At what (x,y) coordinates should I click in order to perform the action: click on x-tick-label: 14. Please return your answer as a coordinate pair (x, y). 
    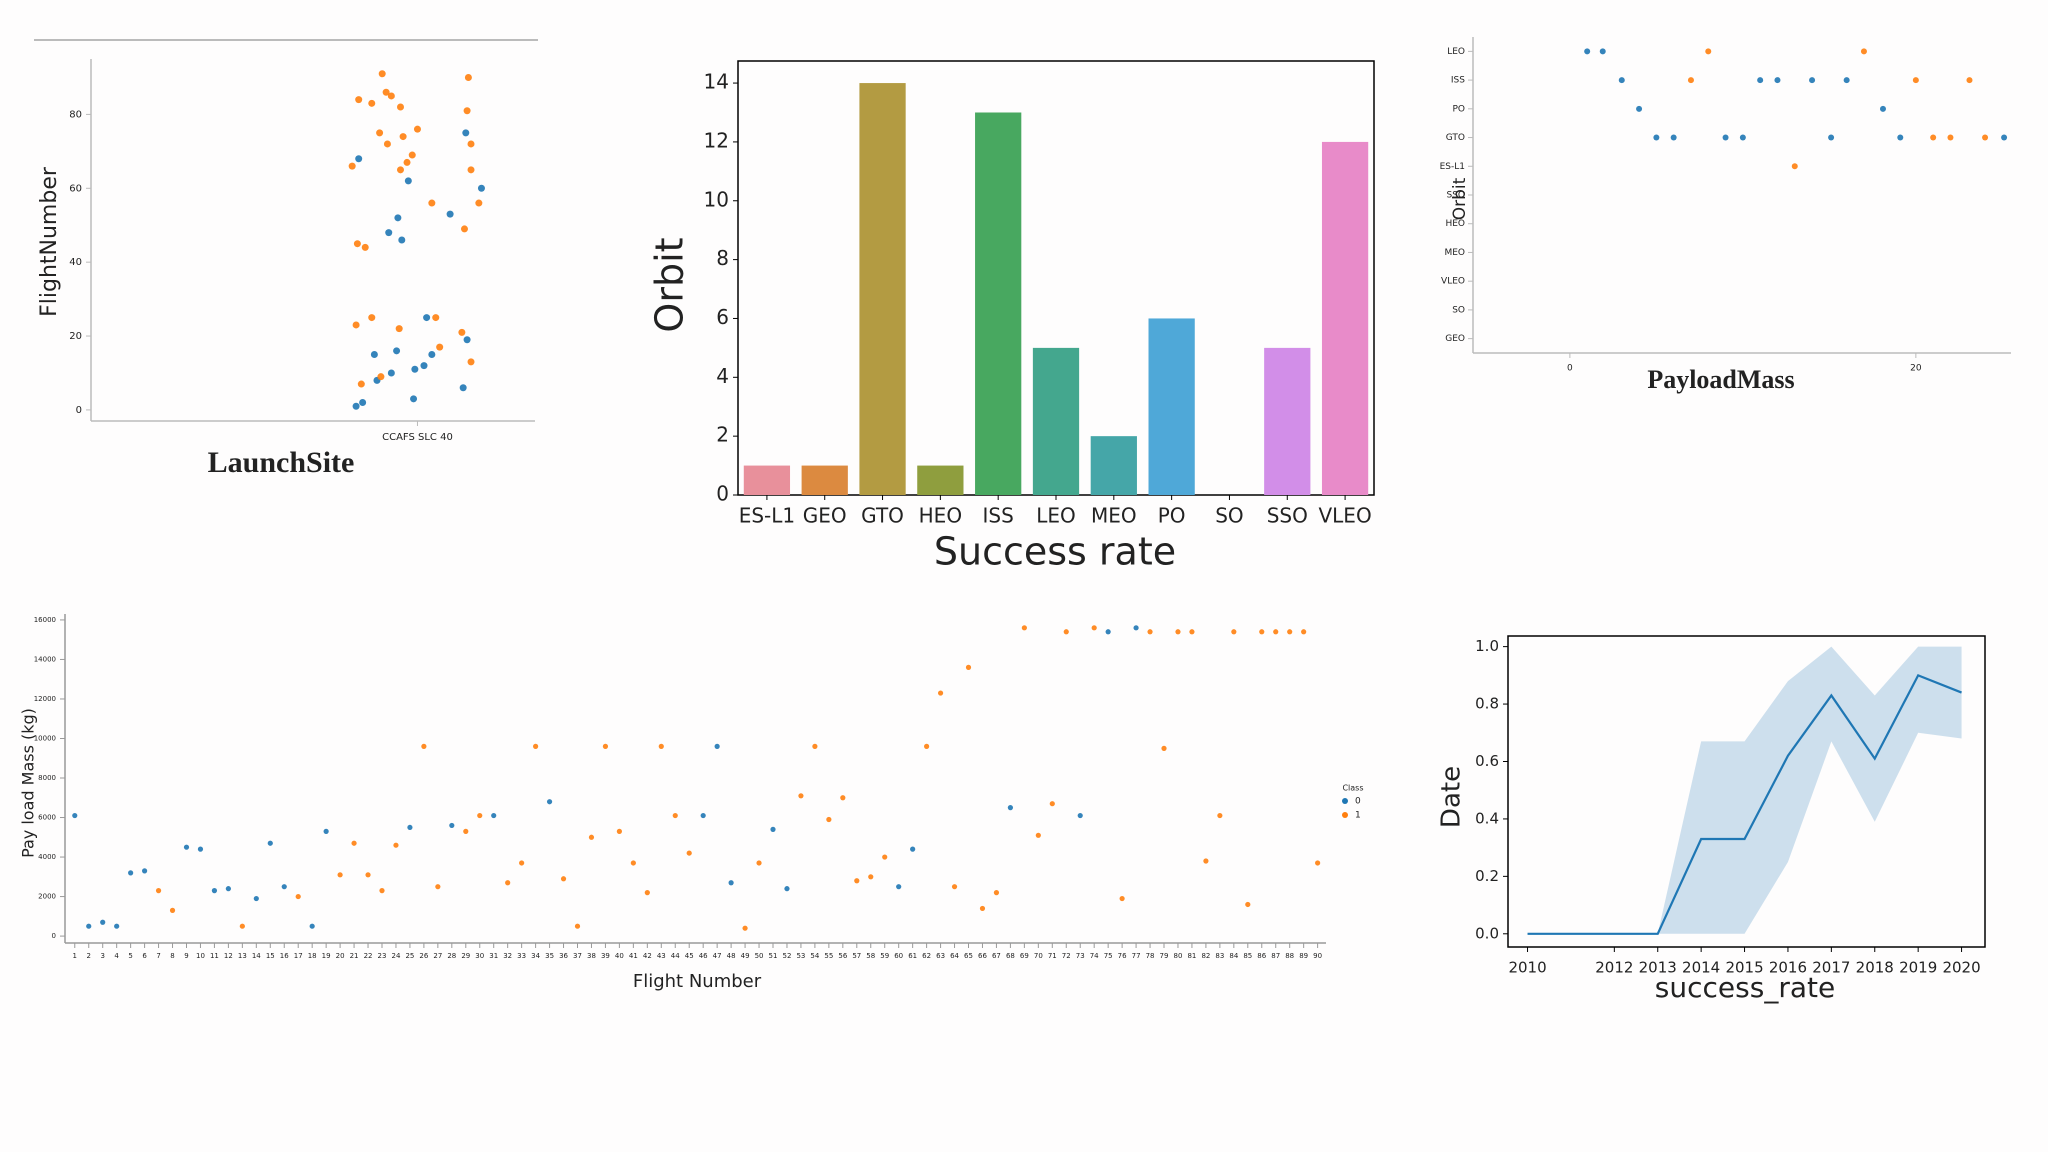
    Looking at the image, I should click on (256, 956).